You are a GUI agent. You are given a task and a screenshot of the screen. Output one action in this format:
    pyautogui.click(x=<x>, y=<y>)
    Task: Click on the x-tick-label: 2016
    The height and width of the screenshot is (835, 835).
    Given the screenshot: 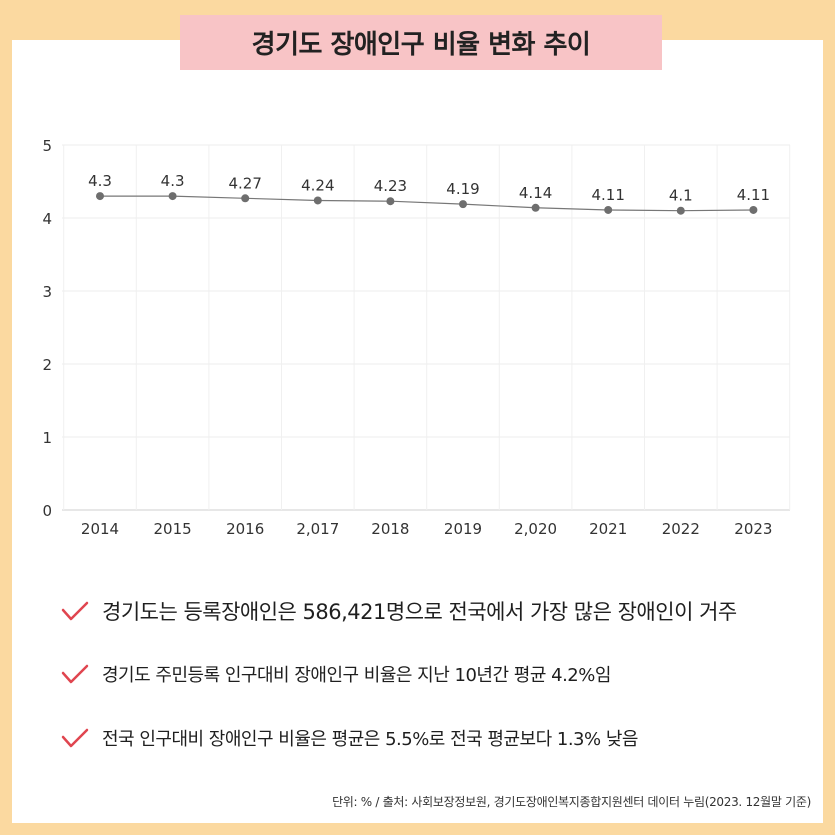 What is the action you would take?
    pyautogui.click(x=245, y=529)
    